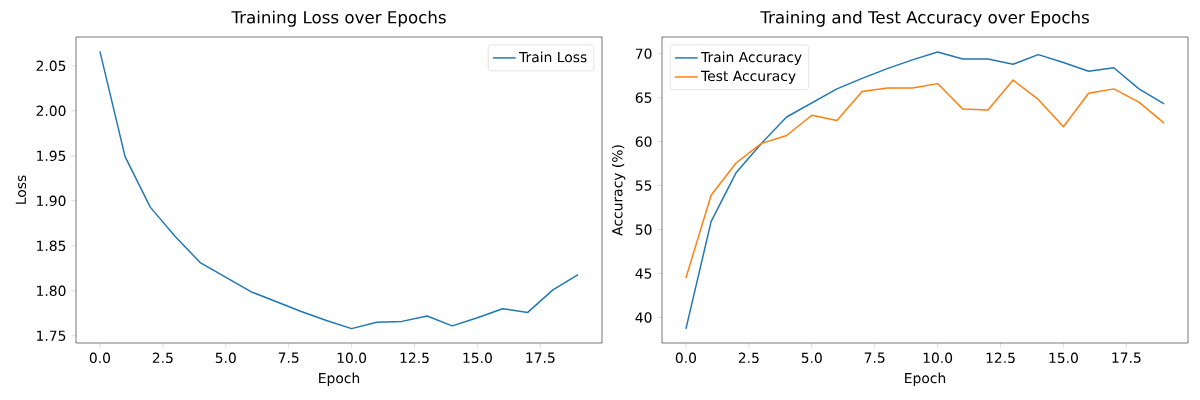 This screenshot has height=400, width=1200. I want to click on legend-label: Test Accuracy, so click(748, 77).